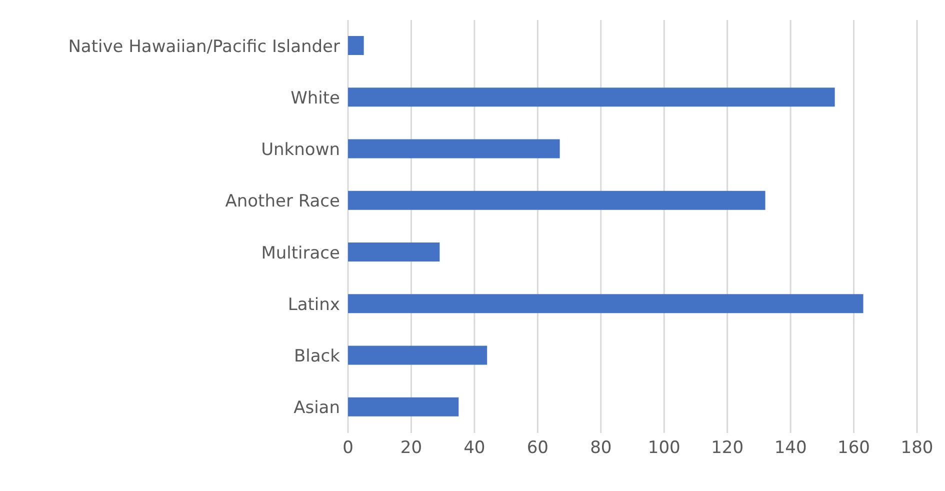 Image resolution: width=945 pixels, height=491 pixels. Describe the element at coordinates (317, 356) in the screenshot. I see `y-tick-label: Black` at that location.